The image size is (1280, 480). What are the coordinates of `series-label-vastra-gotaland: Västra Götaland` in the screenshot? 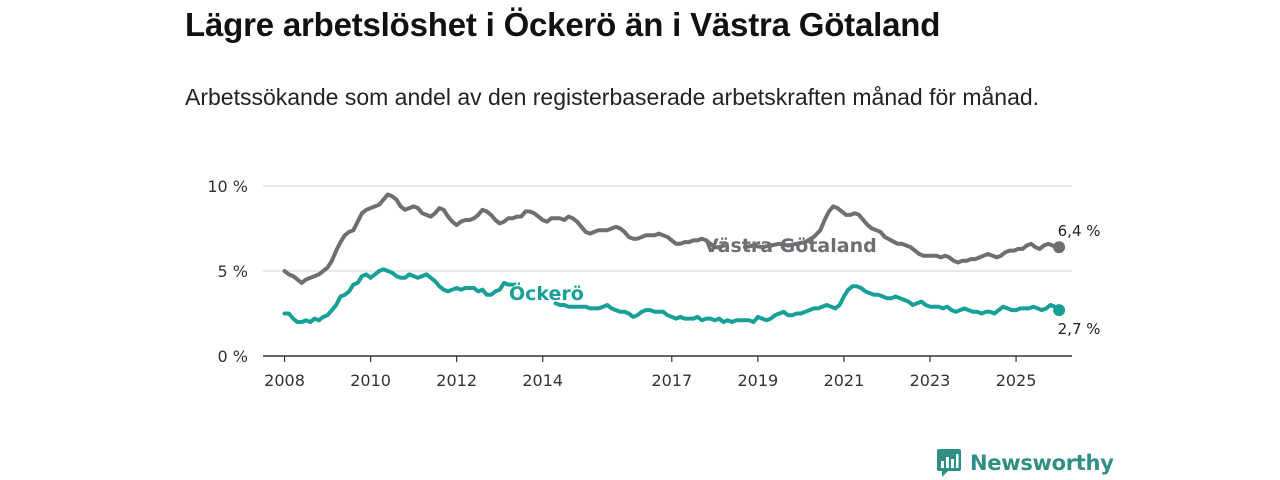 It's located at (790, 246).